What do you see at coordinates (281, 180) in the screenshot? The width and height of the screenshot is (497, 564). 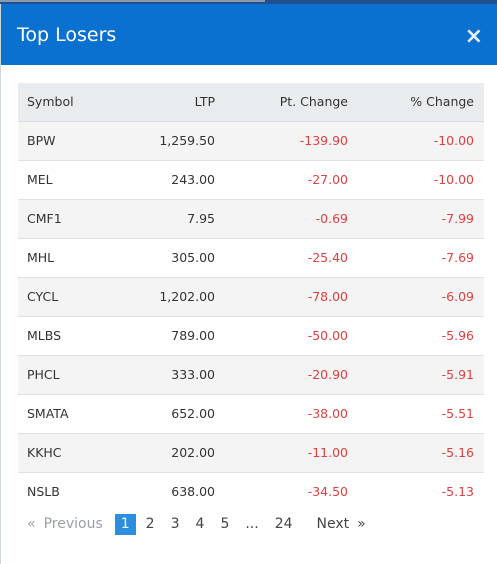 I see `pt-change-cell: -27.00` at bounding box center [281, 180].